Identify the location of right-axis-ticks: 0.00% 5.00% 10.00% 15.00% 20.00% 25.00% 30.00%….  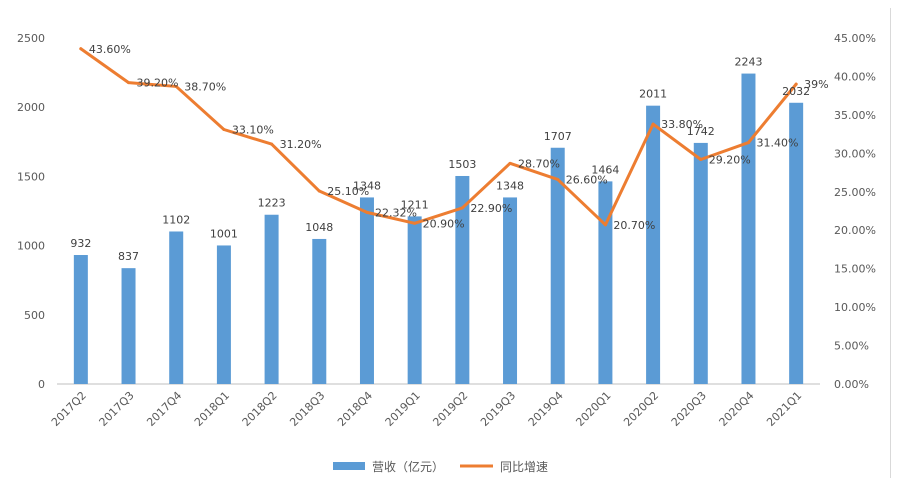
(855, 211).